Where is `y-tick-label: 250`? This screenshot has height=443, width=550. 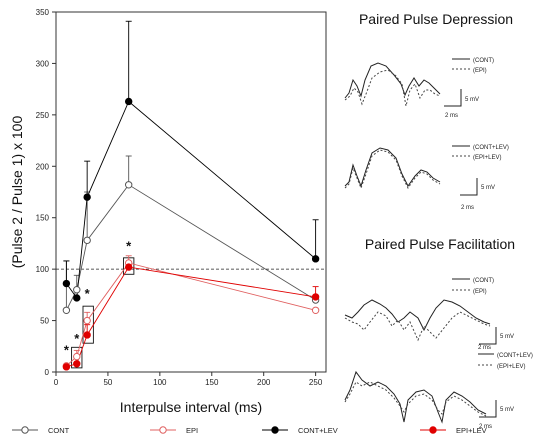 y-tick-label: 250 is located at coordinates (43, 115).